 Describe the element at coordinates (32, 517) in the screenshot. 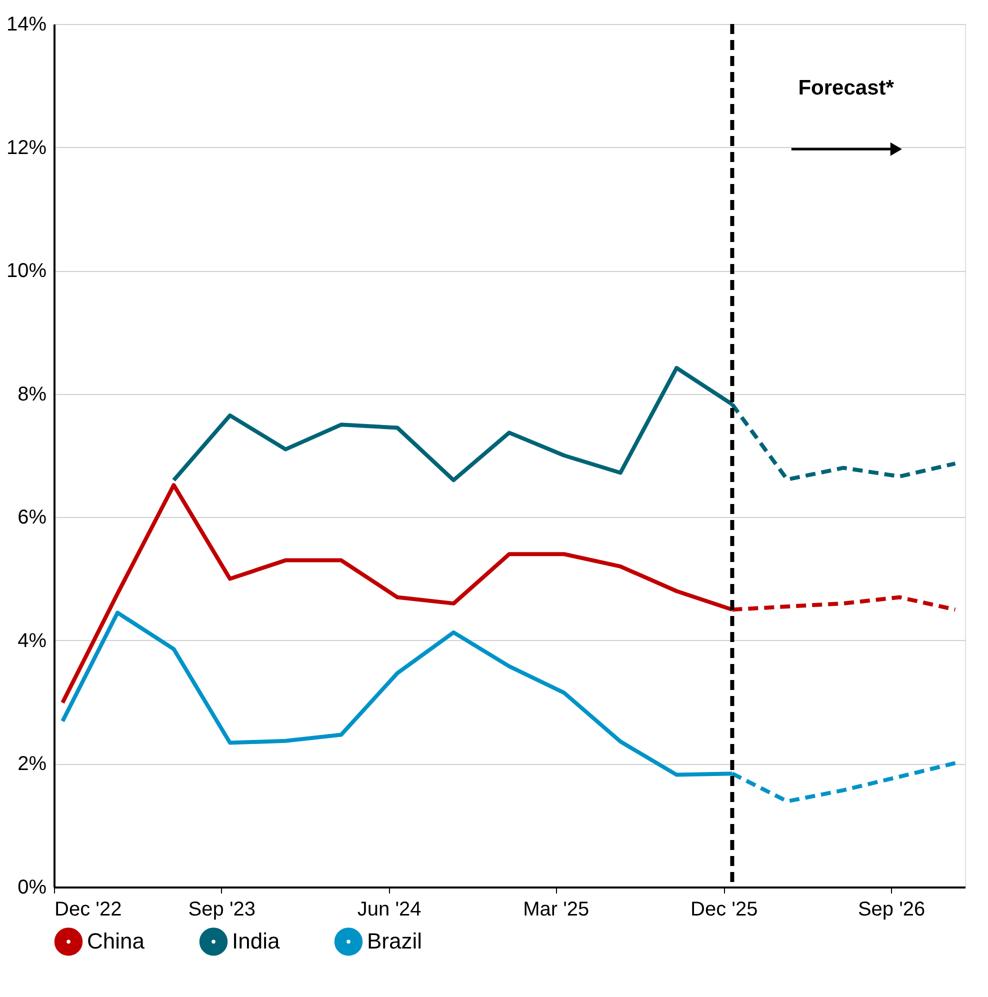

I see `y-tick-label: 6%` at that location.